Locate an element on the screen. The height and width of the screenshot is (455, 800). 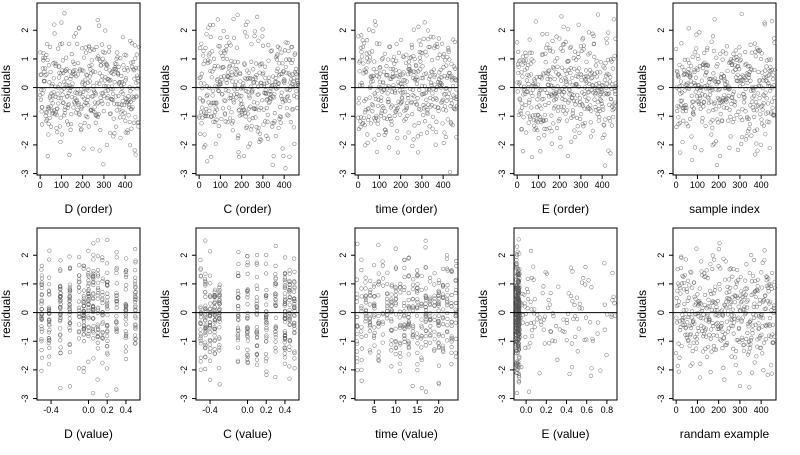
x-tick-label: 400 is located at coordinates (284, 185).